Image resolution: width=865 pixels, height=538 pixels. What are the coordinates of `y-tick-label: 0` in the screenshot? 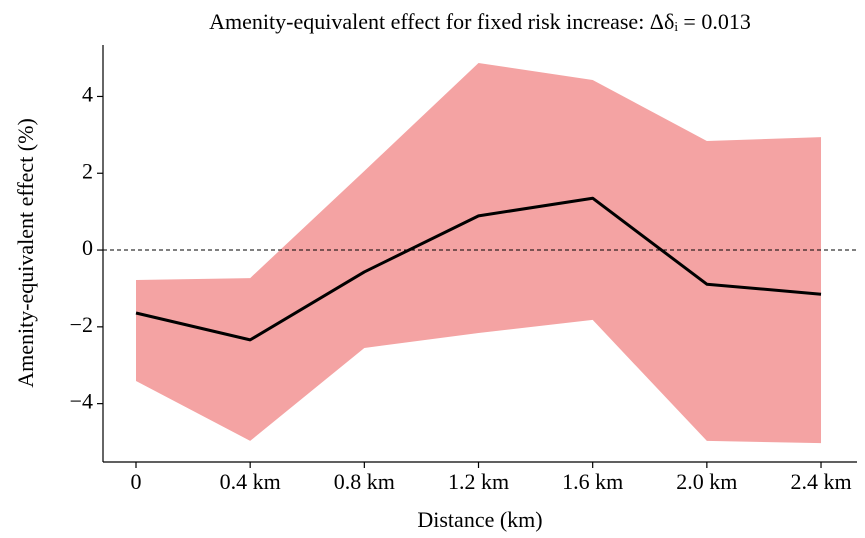 It's located at (87, 247).